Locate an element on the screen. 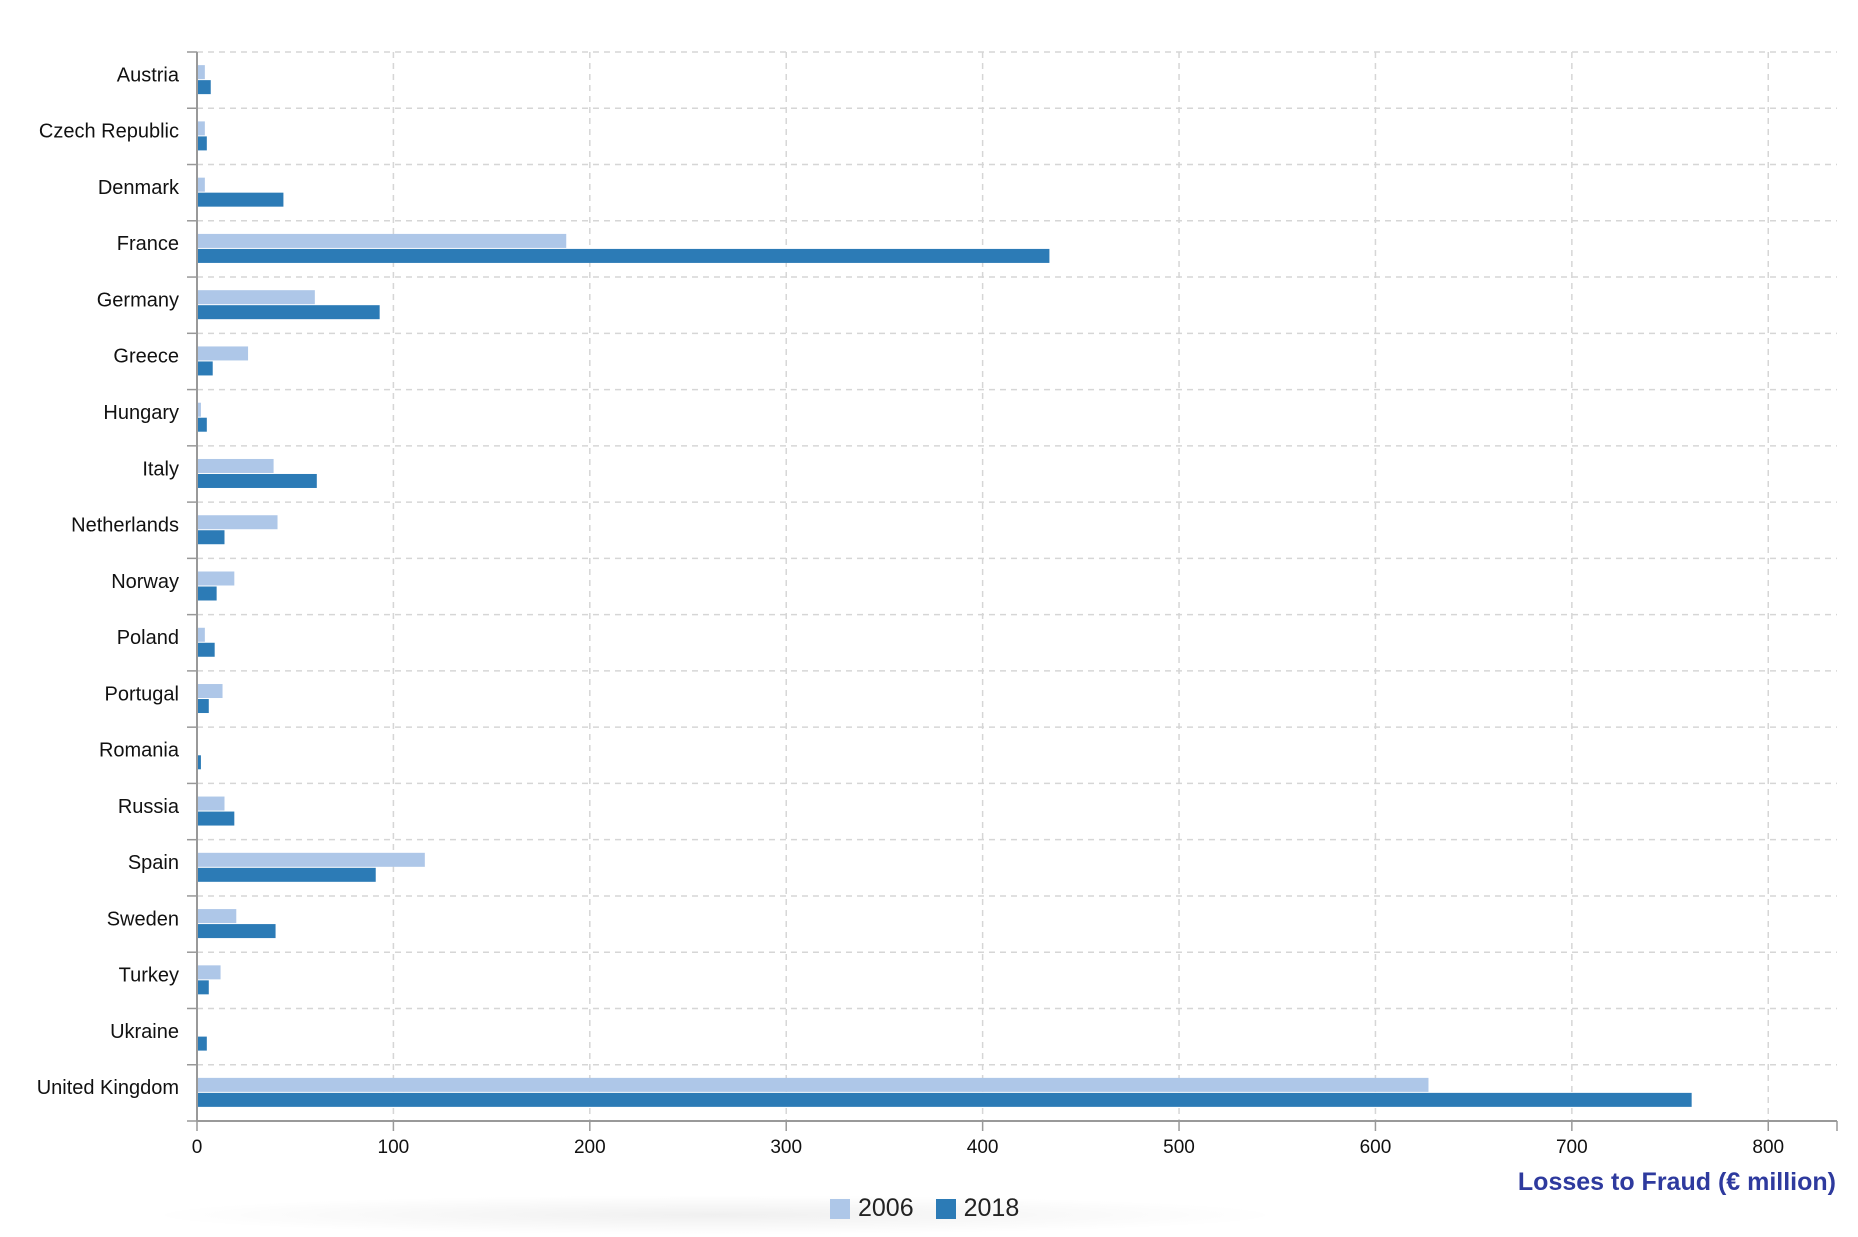 Image resolution: width=1858 pixels, height=1237 pixels. bar-germany-2006 is located at coordinates (256, 297).